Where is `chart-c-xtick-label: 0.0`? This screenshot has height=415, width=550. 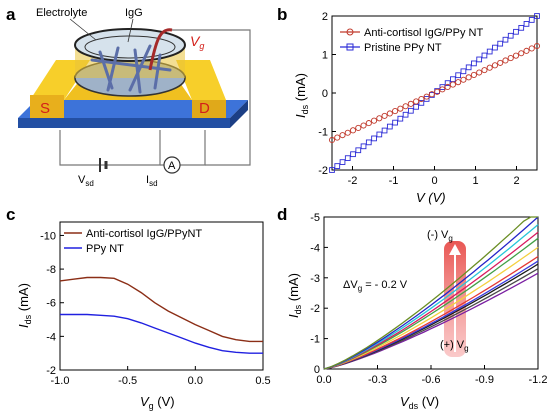 chart-c-xtick-label: 0.0 is located at coordinates (195, 381).